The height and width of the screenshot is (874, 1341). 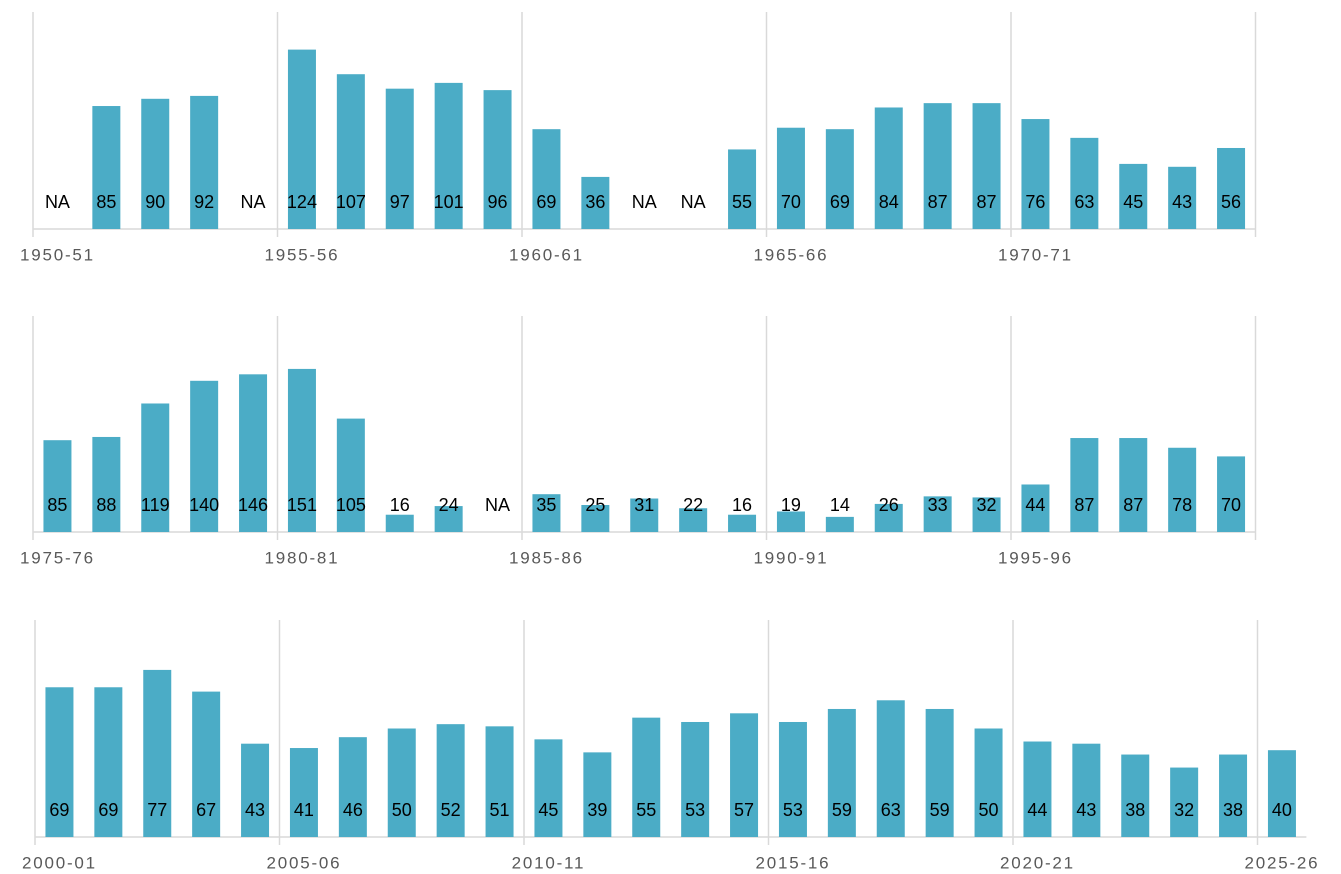 I want to click on data-label: 90, so click(x=155, y=202).